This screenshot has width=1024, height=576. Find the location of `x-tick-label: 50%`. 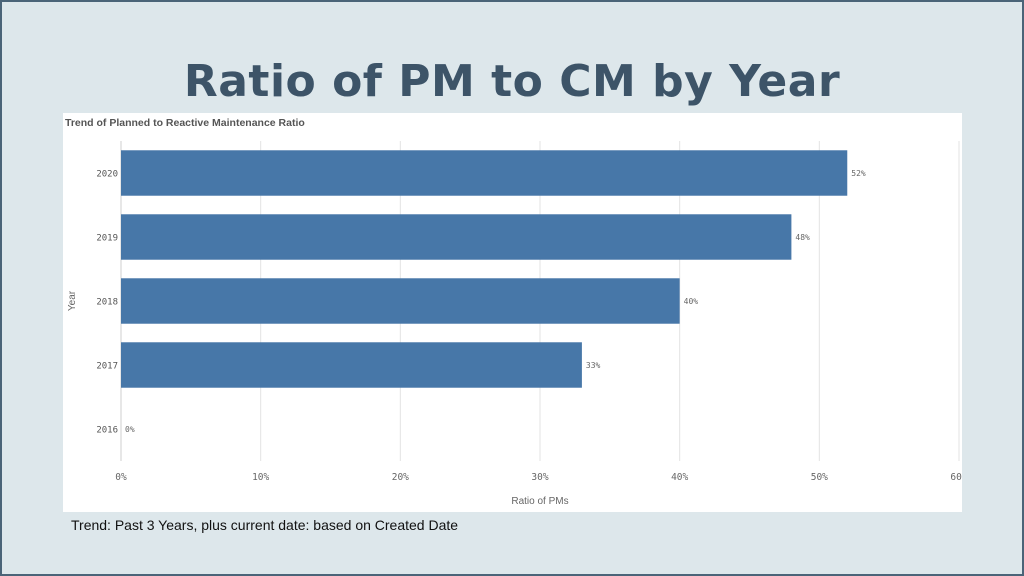

x-tick-label: 50% is located at coordinates (819, 477).